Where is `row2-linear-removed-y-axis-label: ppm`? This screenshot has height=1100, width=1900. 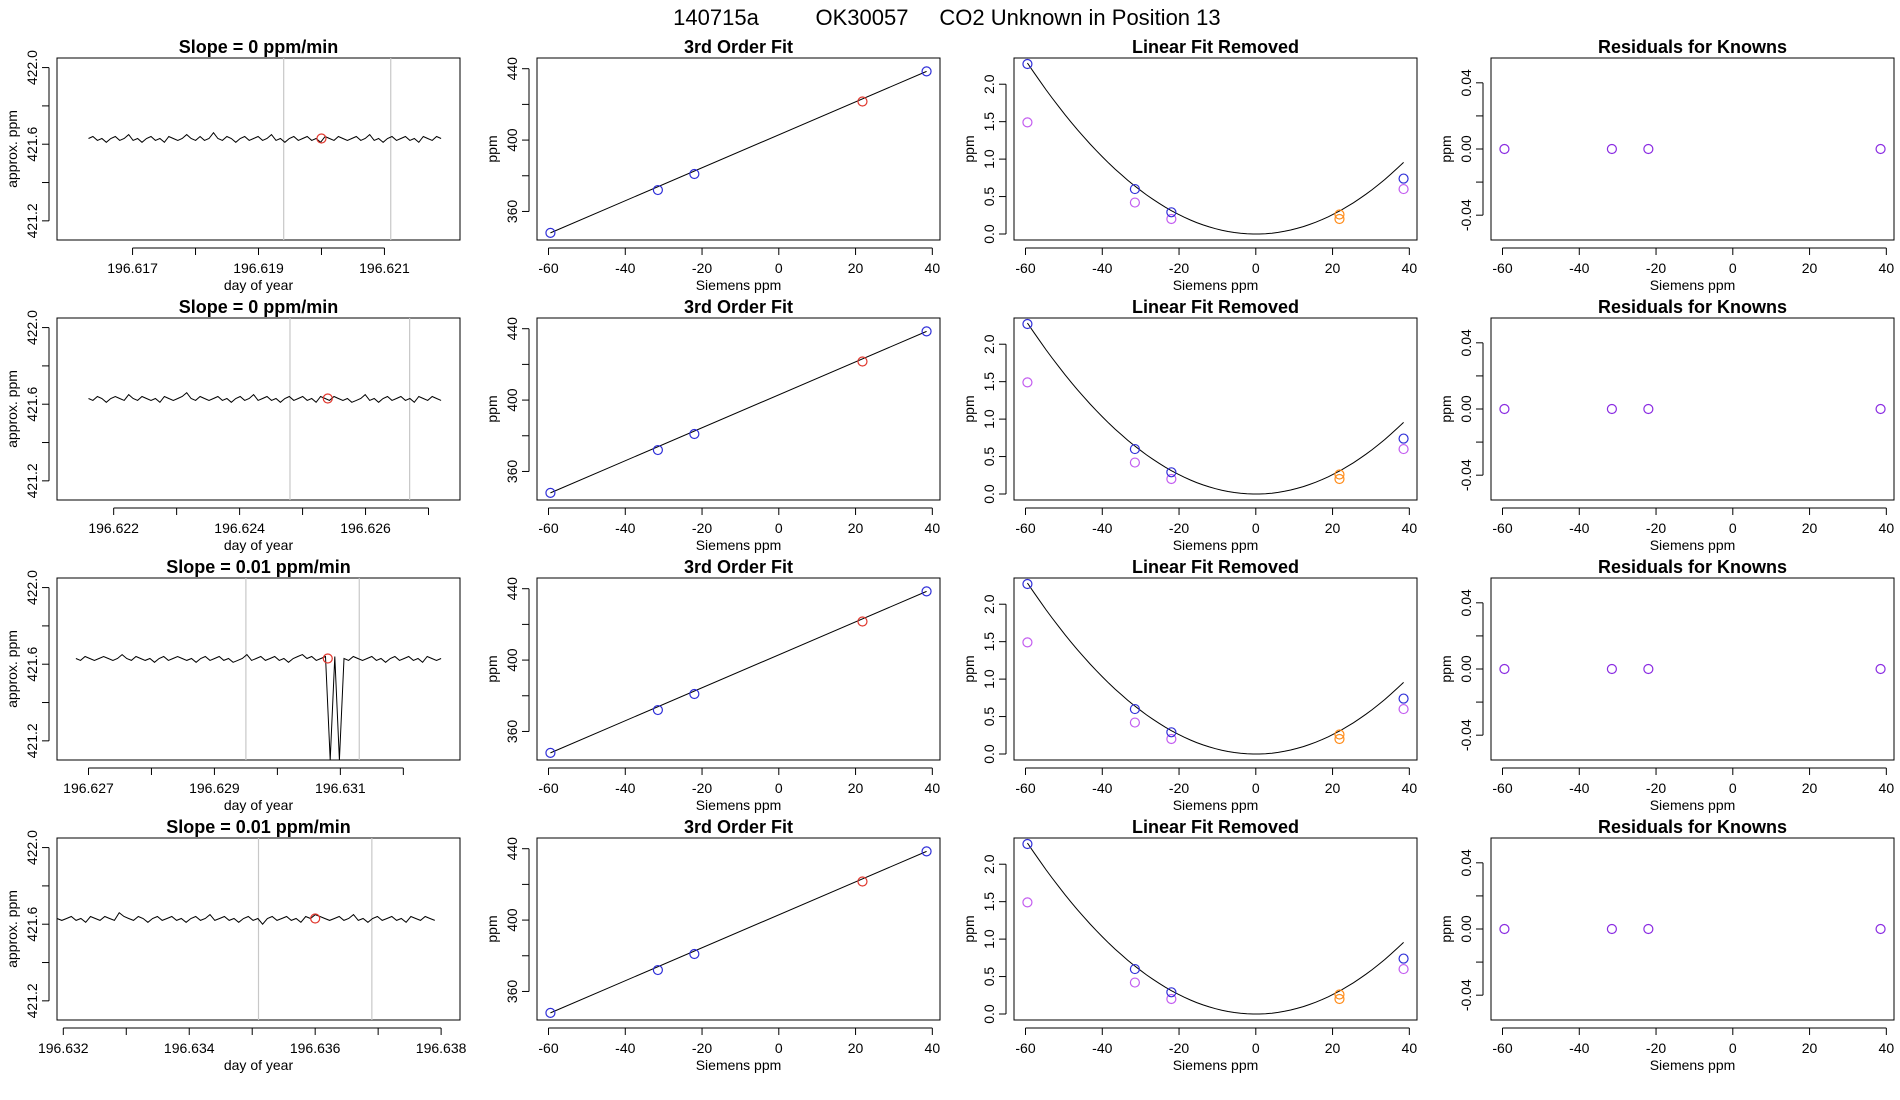
row2-linear-removed-y-axis-label: ppm is located at coordinates (969, 408).